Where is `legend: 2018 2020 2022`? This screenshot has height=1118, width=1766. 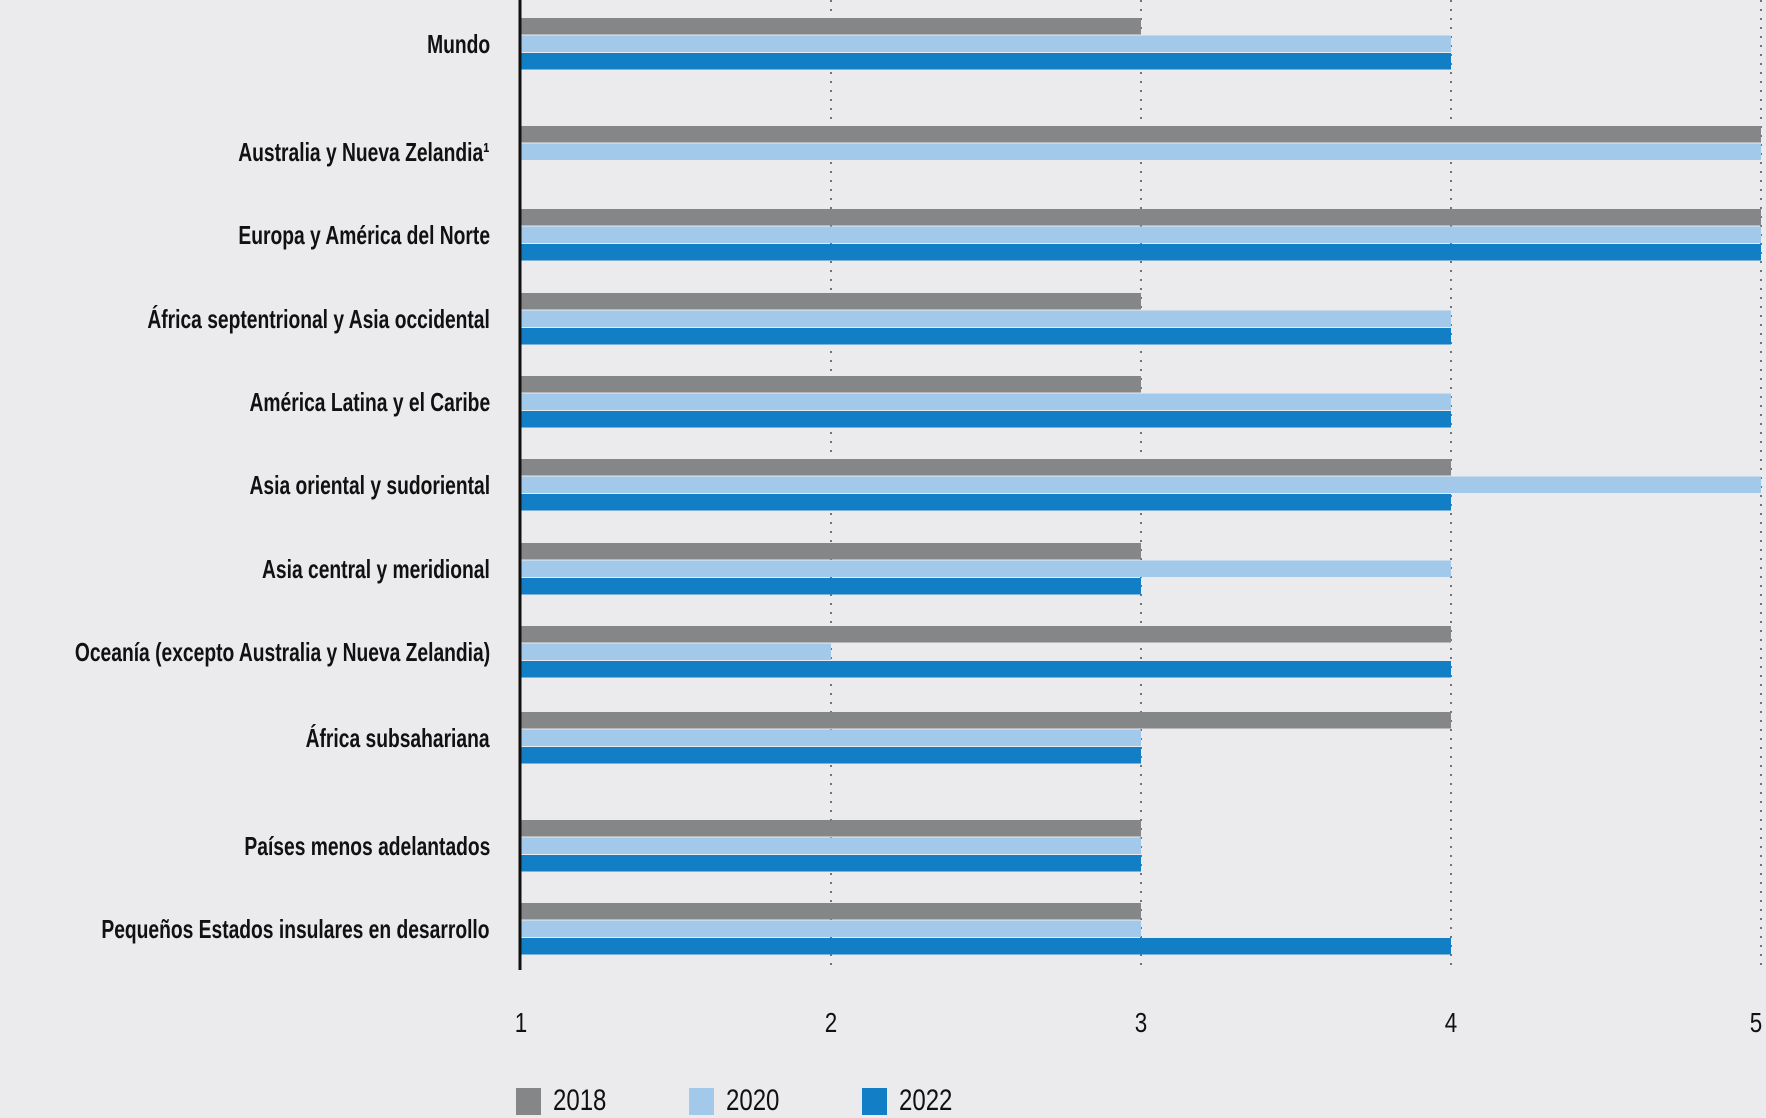 legend: 2018 2020 2022 is located at coordinates (775, 1101).